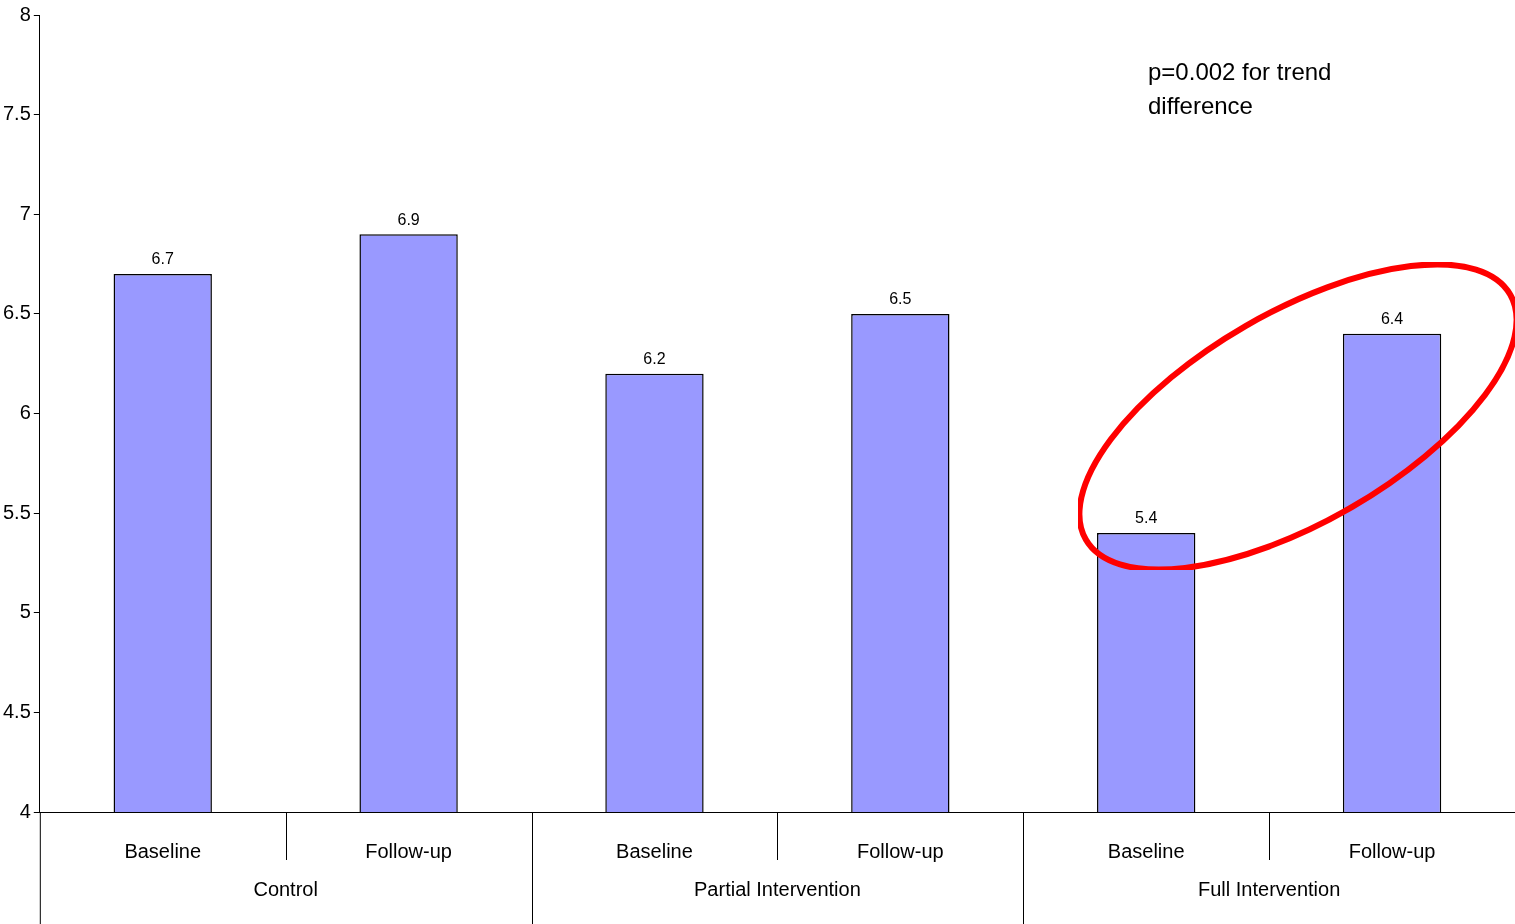 Image resolution: width=1515 pixels, height=924 pixels. Describe the element at coordinates (1392, 319) in the screenshot. I see `data-label: 6.4` at that location.